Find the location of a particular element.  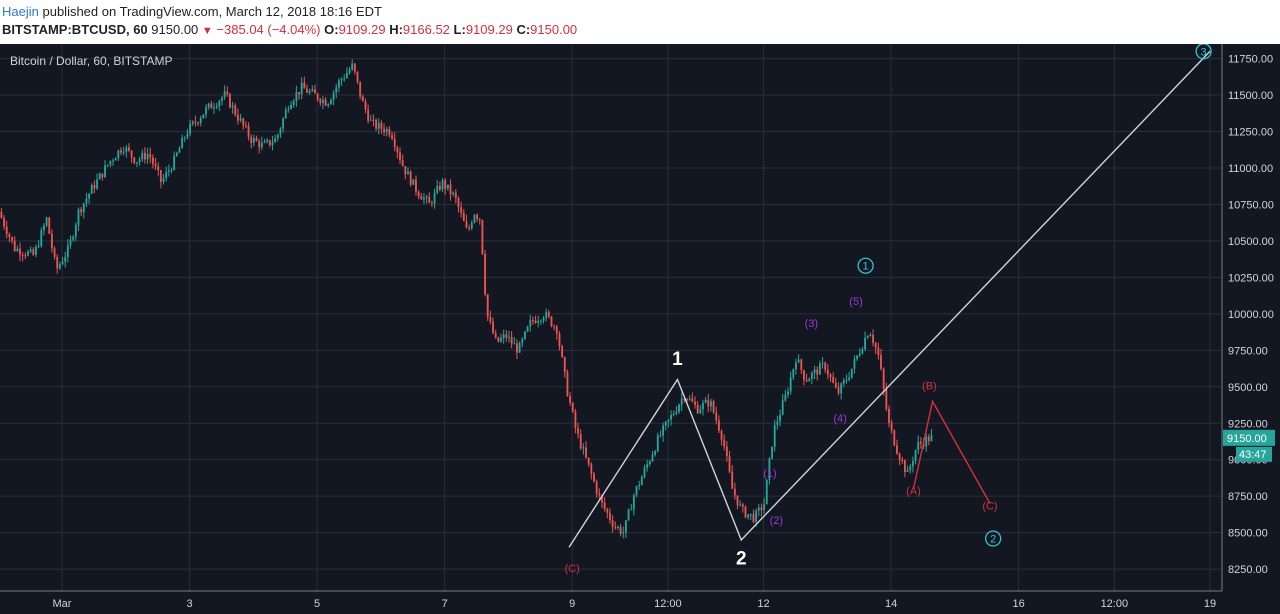

corrective-abc-line is located at coordinates (951, 451).